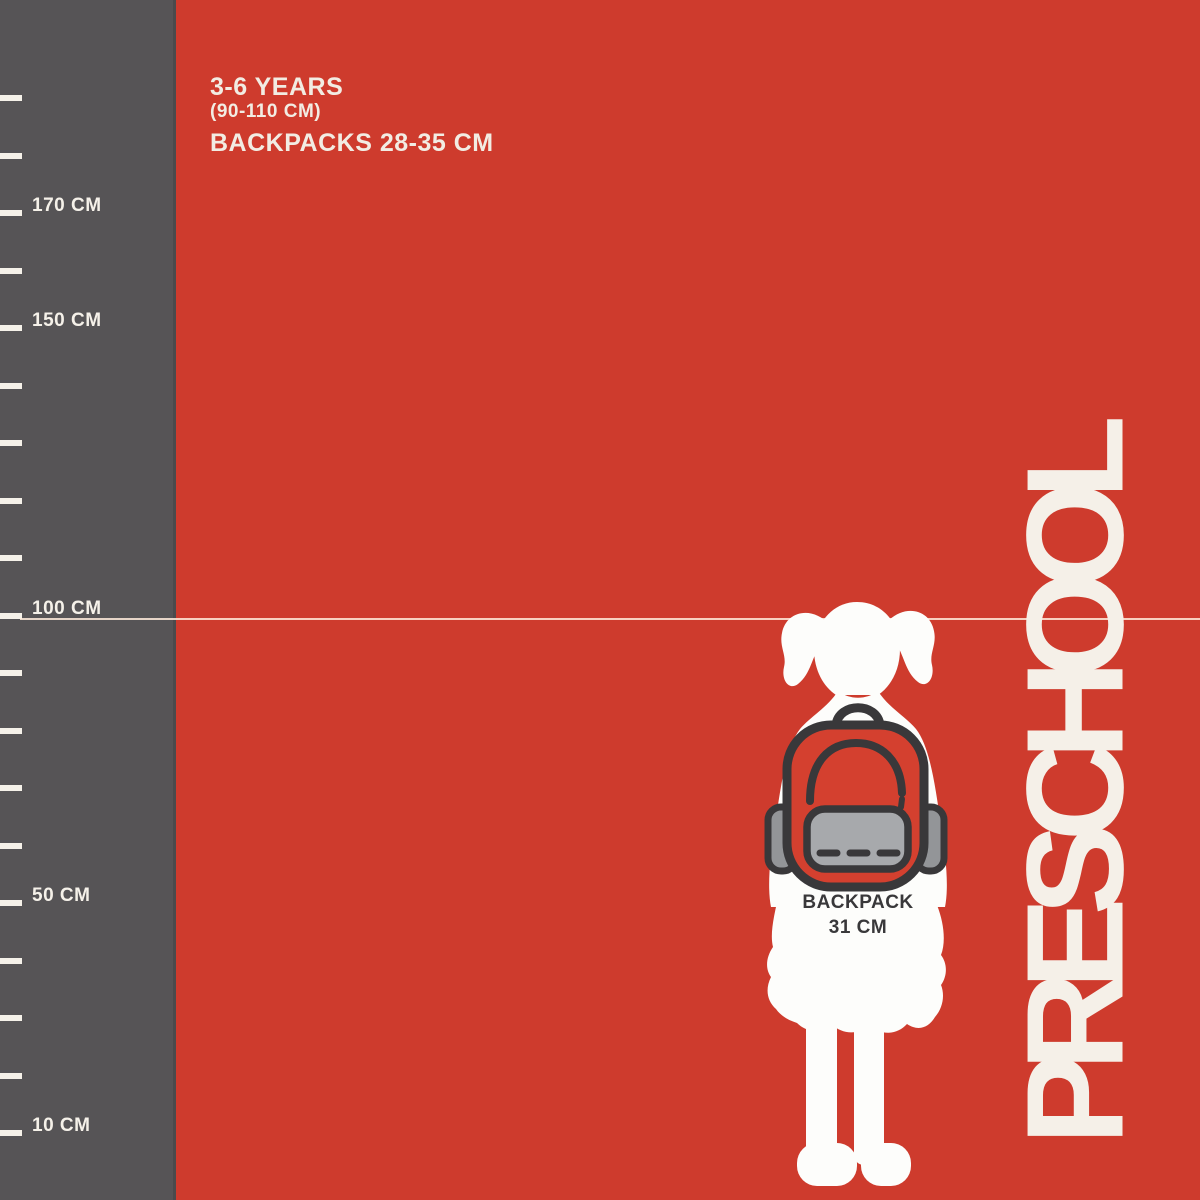  Describe the element at coordinates (277, 87) in the screenshot. I see `age-range-label: 3-6 YEARS` at that location.